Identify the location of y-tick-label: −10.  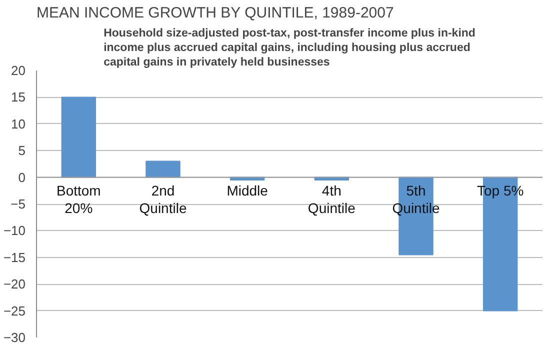
(14, 230).